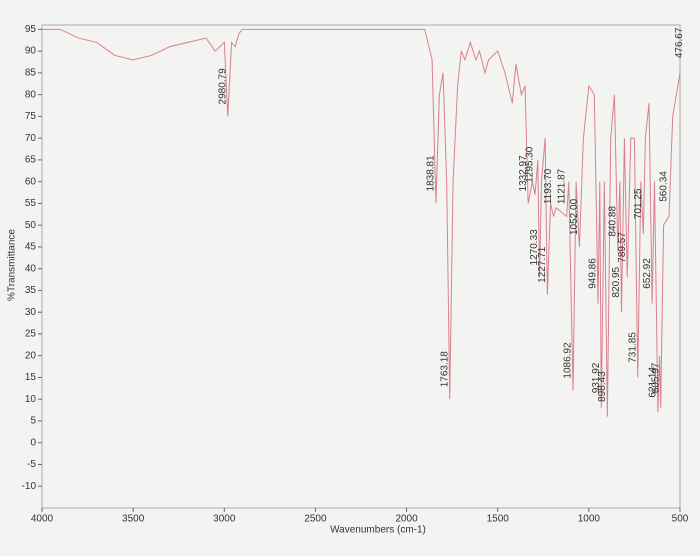  What do you see at coordinates (593, 273) in the screenshot?
I see `peak-label: 949.86` at bounding box center [593, 273].